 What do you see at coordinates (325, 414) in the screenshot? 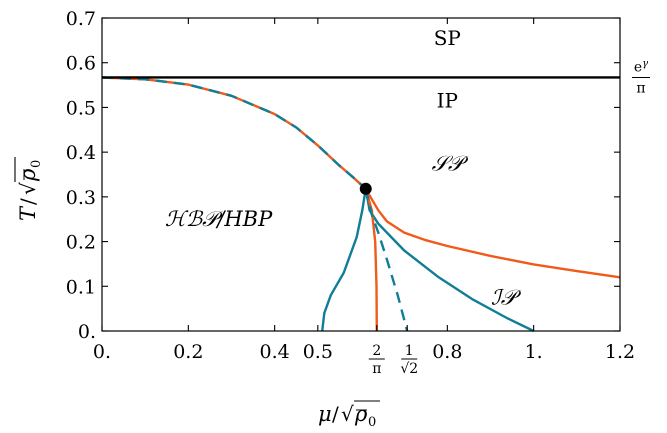
I see `svg-text: μ` at bounding box center [325, 414].